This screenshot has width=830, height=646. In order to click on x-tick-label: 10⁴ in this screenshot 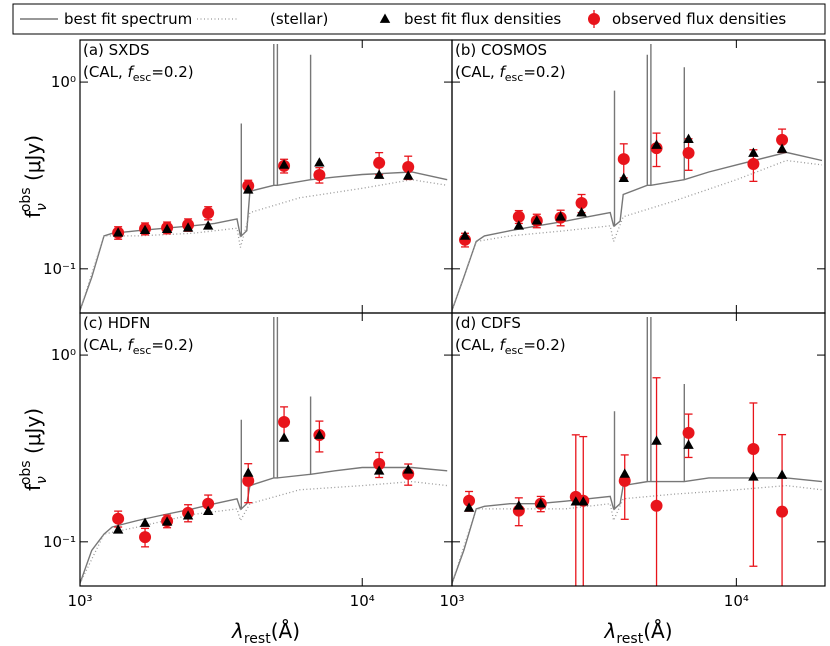, I will do `click(736, 601)`.